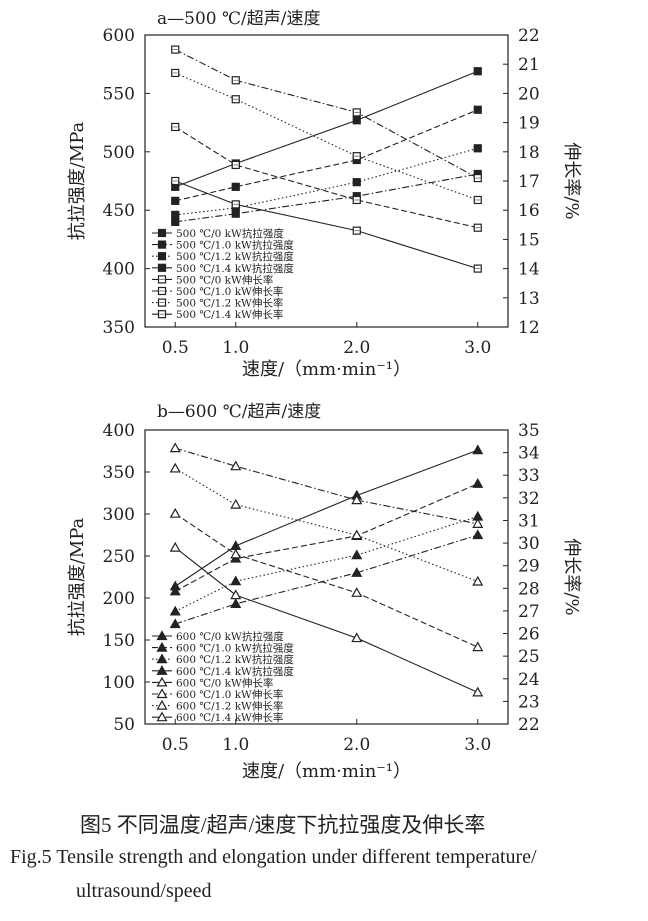 The width and height of the screenshot is (648, 921). Describe the element at coordinates (529, 65) in the screenshot. I see `y2-tick-label: 21` at that location.